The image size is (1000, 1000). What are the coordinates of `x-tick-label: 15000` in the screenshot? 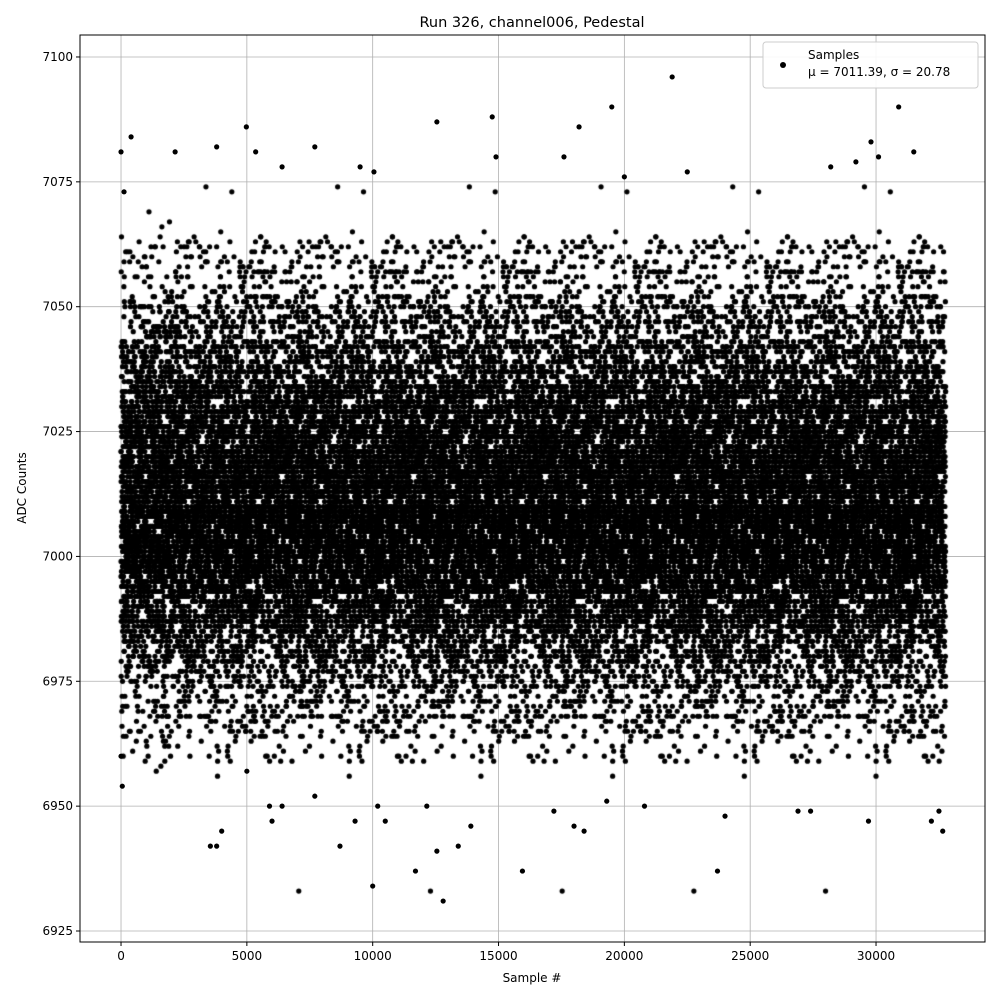 It's located at (498, 956).